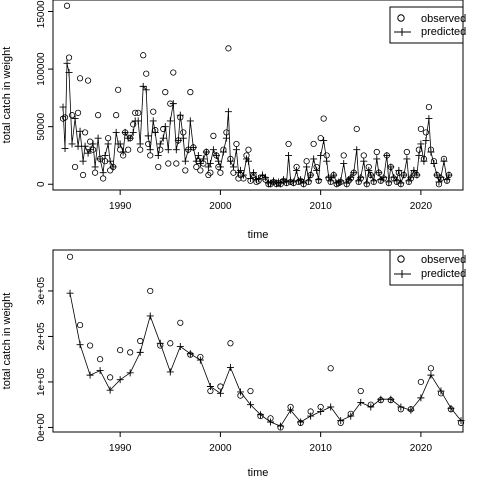  I want to click on bottom-legend-predicted-label: predicted, so click(443, 274).